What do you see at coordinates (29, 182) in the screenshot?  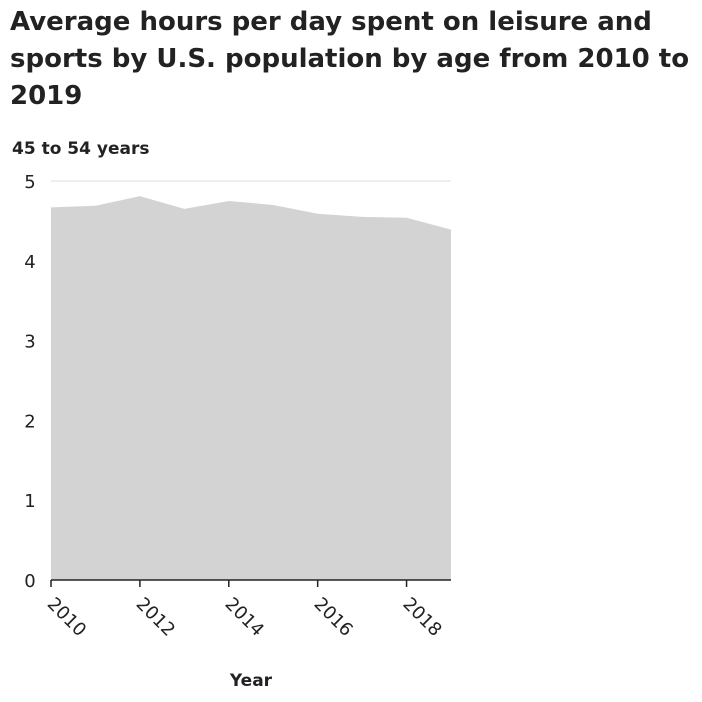 I see `y-tick-label: 5` at bounding box center [29, 182].